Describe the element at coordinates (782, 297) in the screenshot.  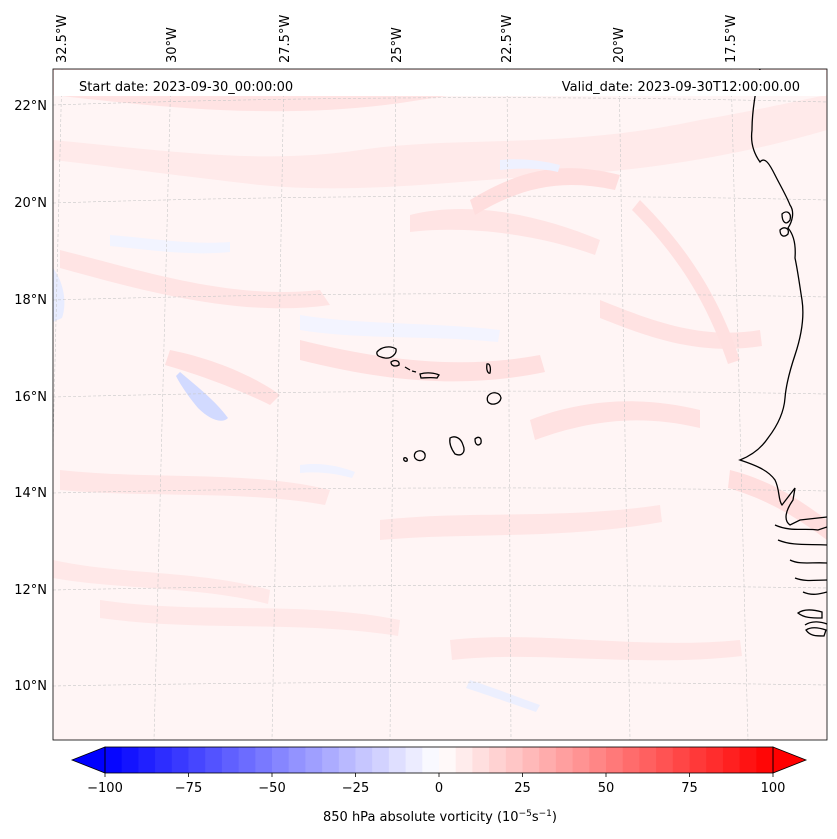
I see `africa-coastline` at that location.